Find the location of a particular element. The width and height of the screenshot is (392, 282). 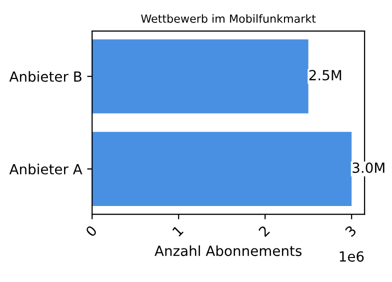

x-tick-label: 0 is located at coordinates (91, 231).